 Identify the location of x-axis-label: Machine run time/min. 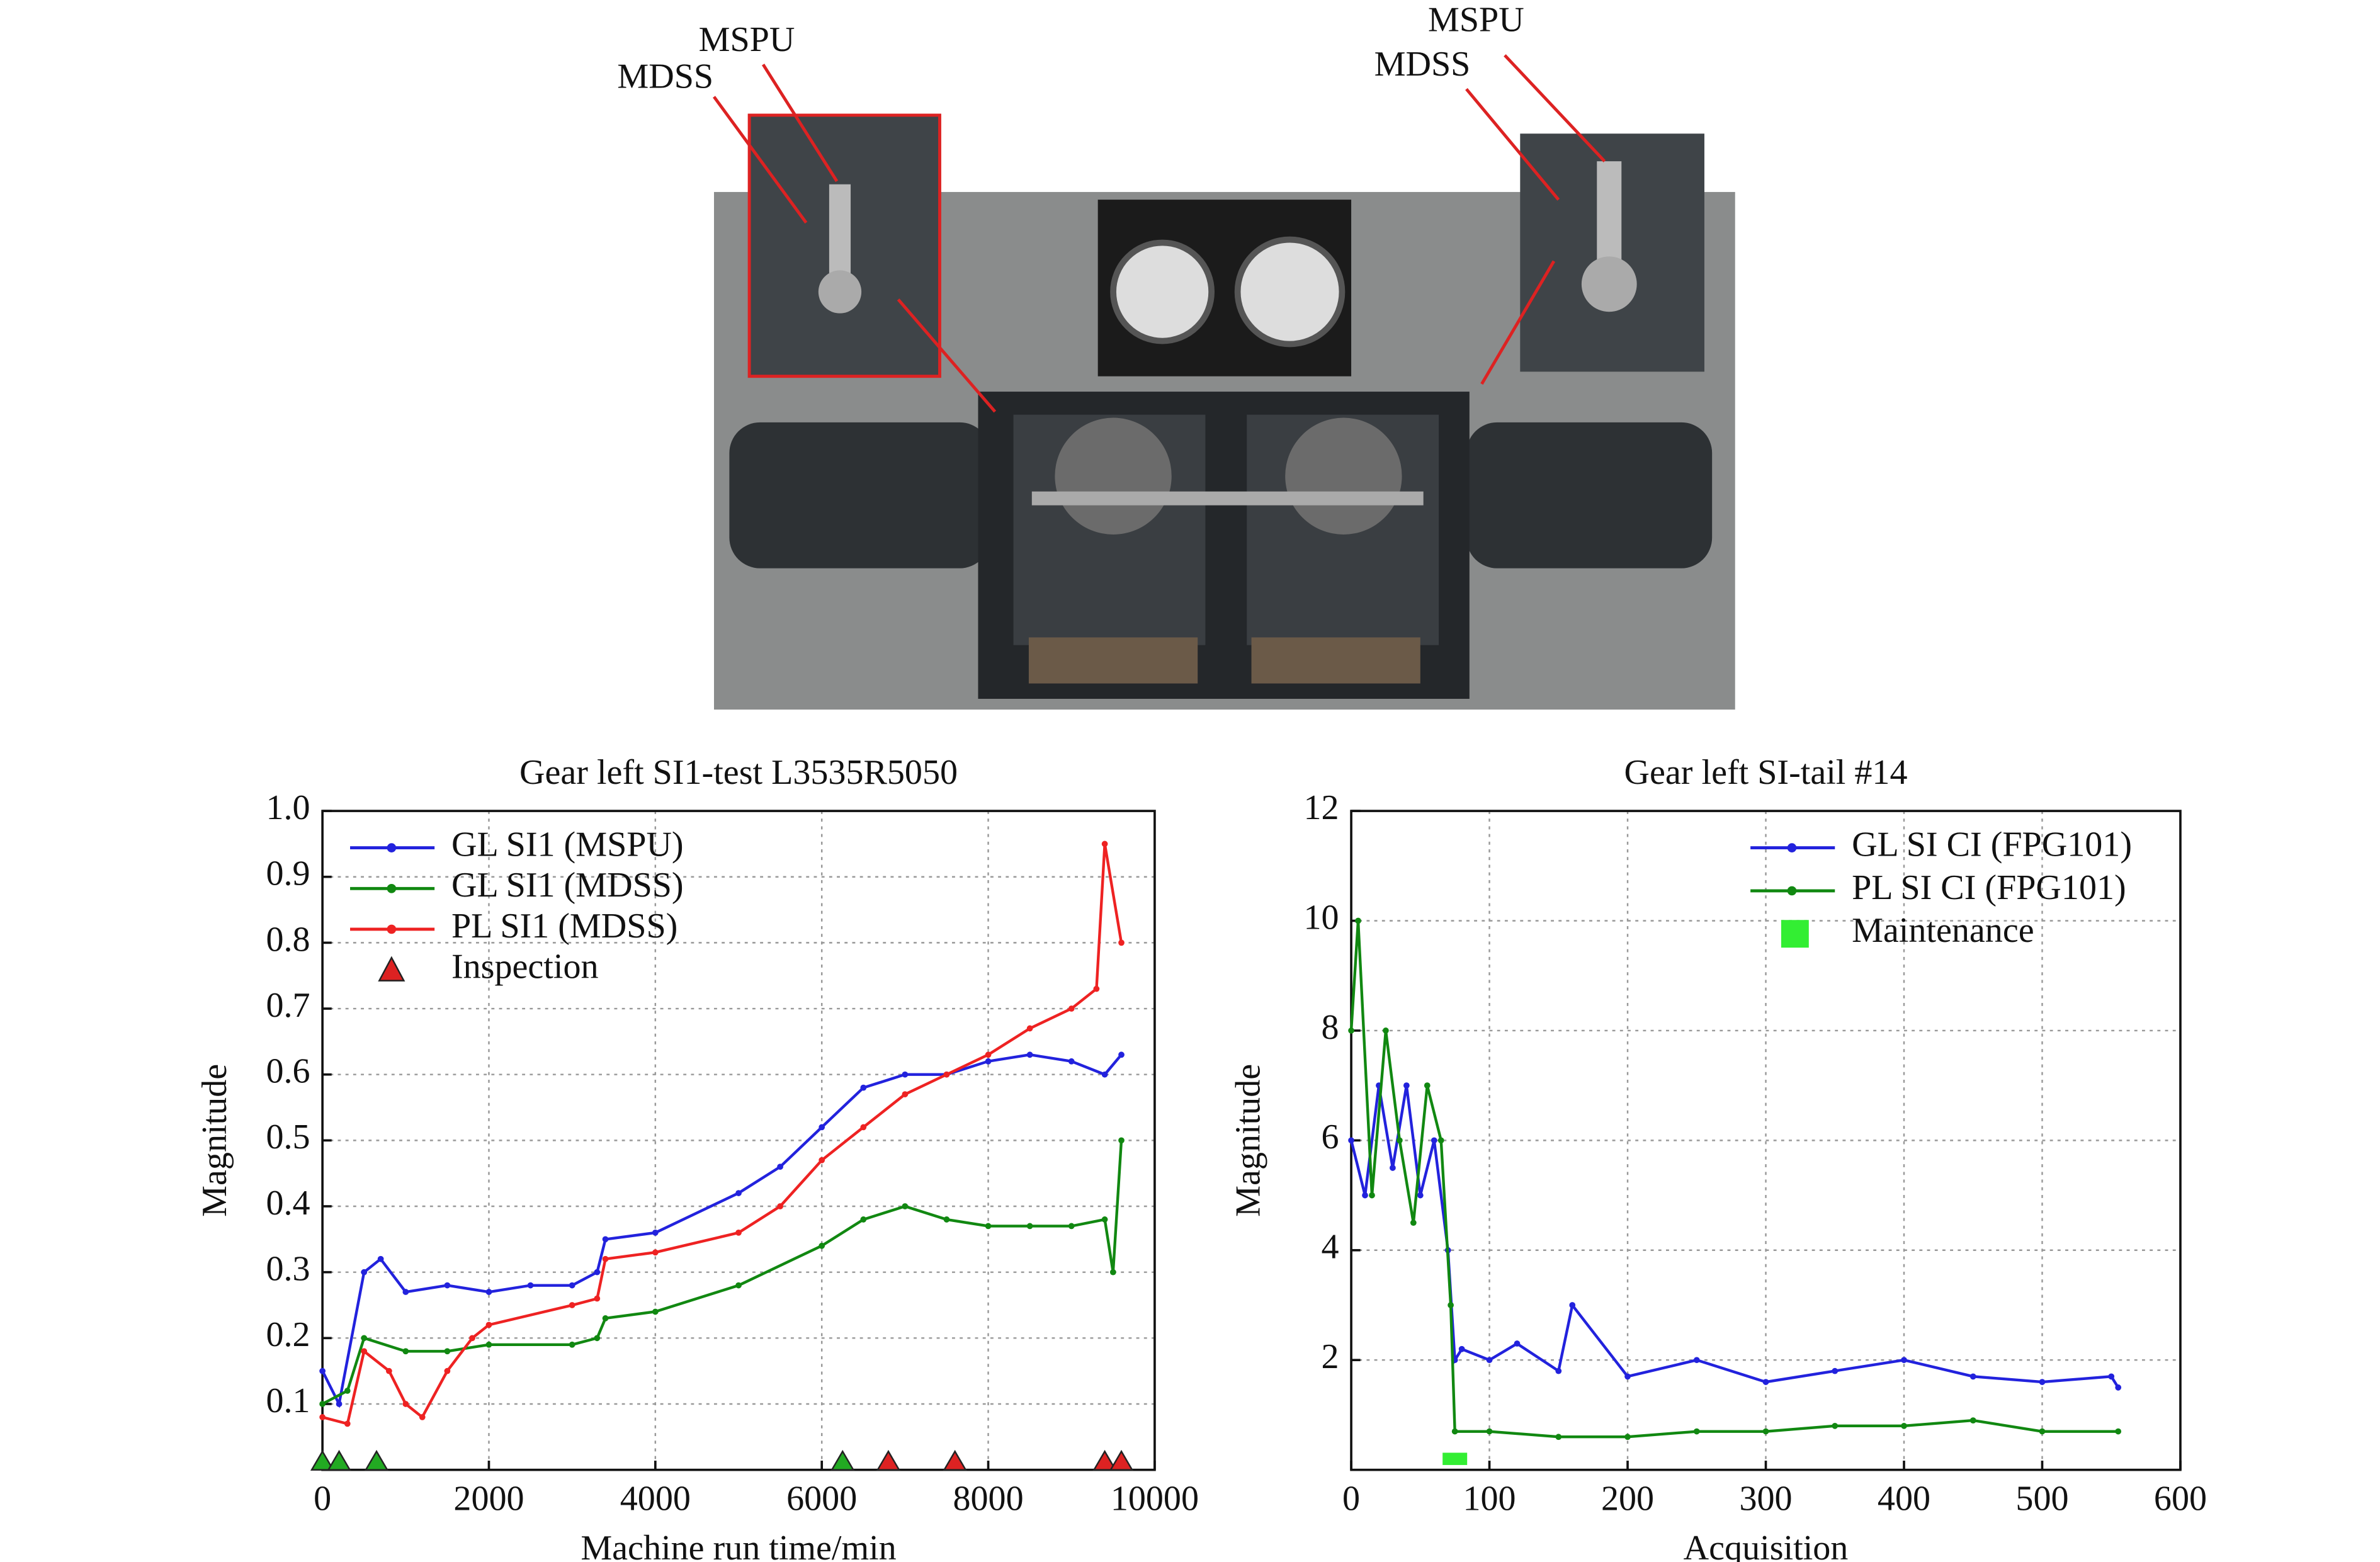
(738, 1545).